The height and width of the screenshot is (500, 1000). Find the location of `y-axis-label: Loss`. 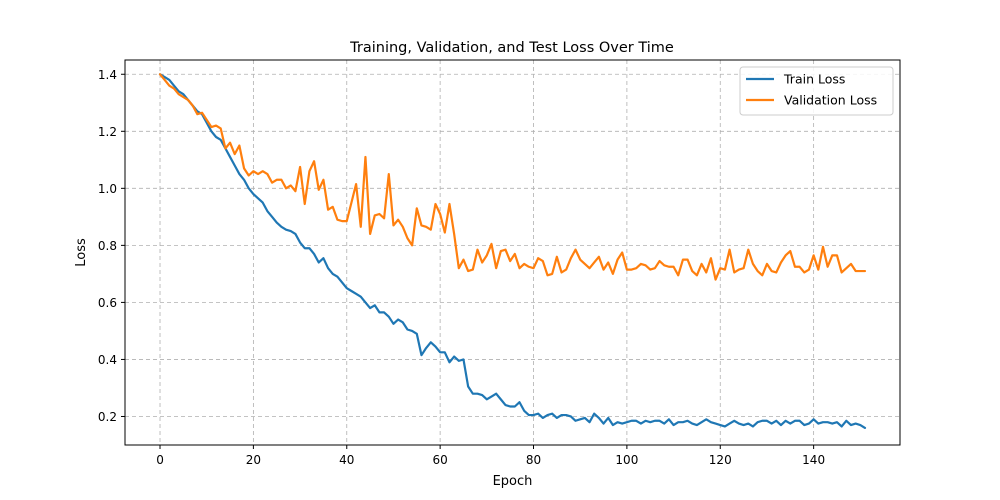

y-axis-label: Loss is located at coordinates (81, 252).